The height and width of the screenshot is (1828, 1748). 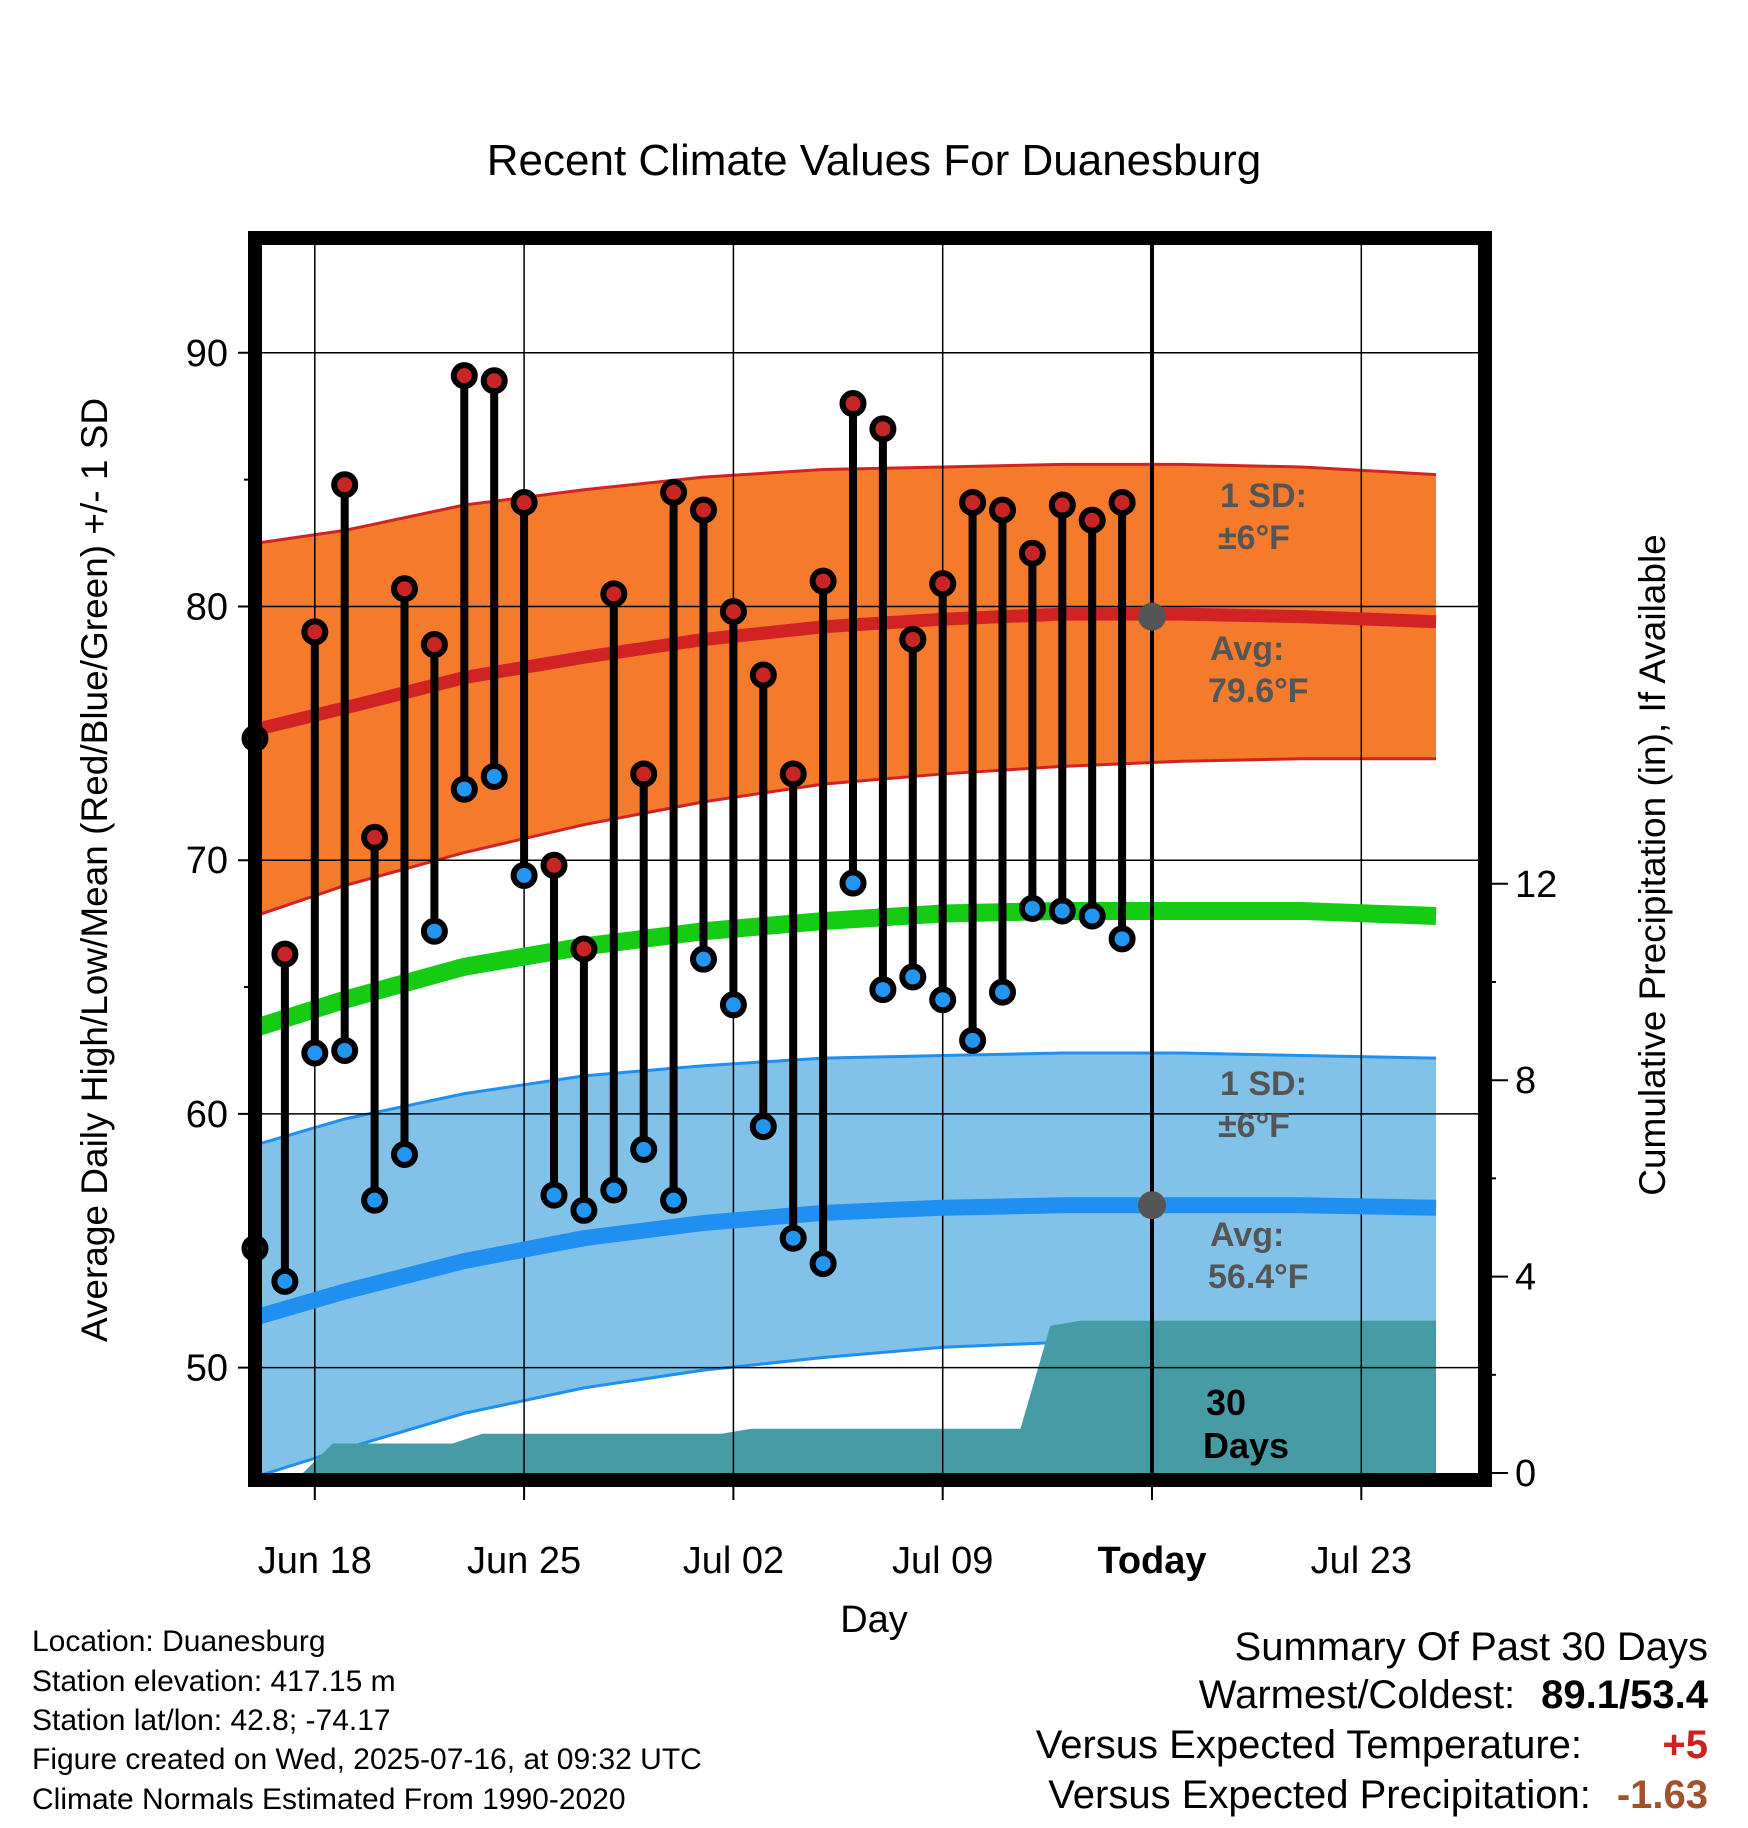 I want to click on summary-warm-cold: Warmest/Coldest: 89.1/53.4, so click(x=1453, y=1695).